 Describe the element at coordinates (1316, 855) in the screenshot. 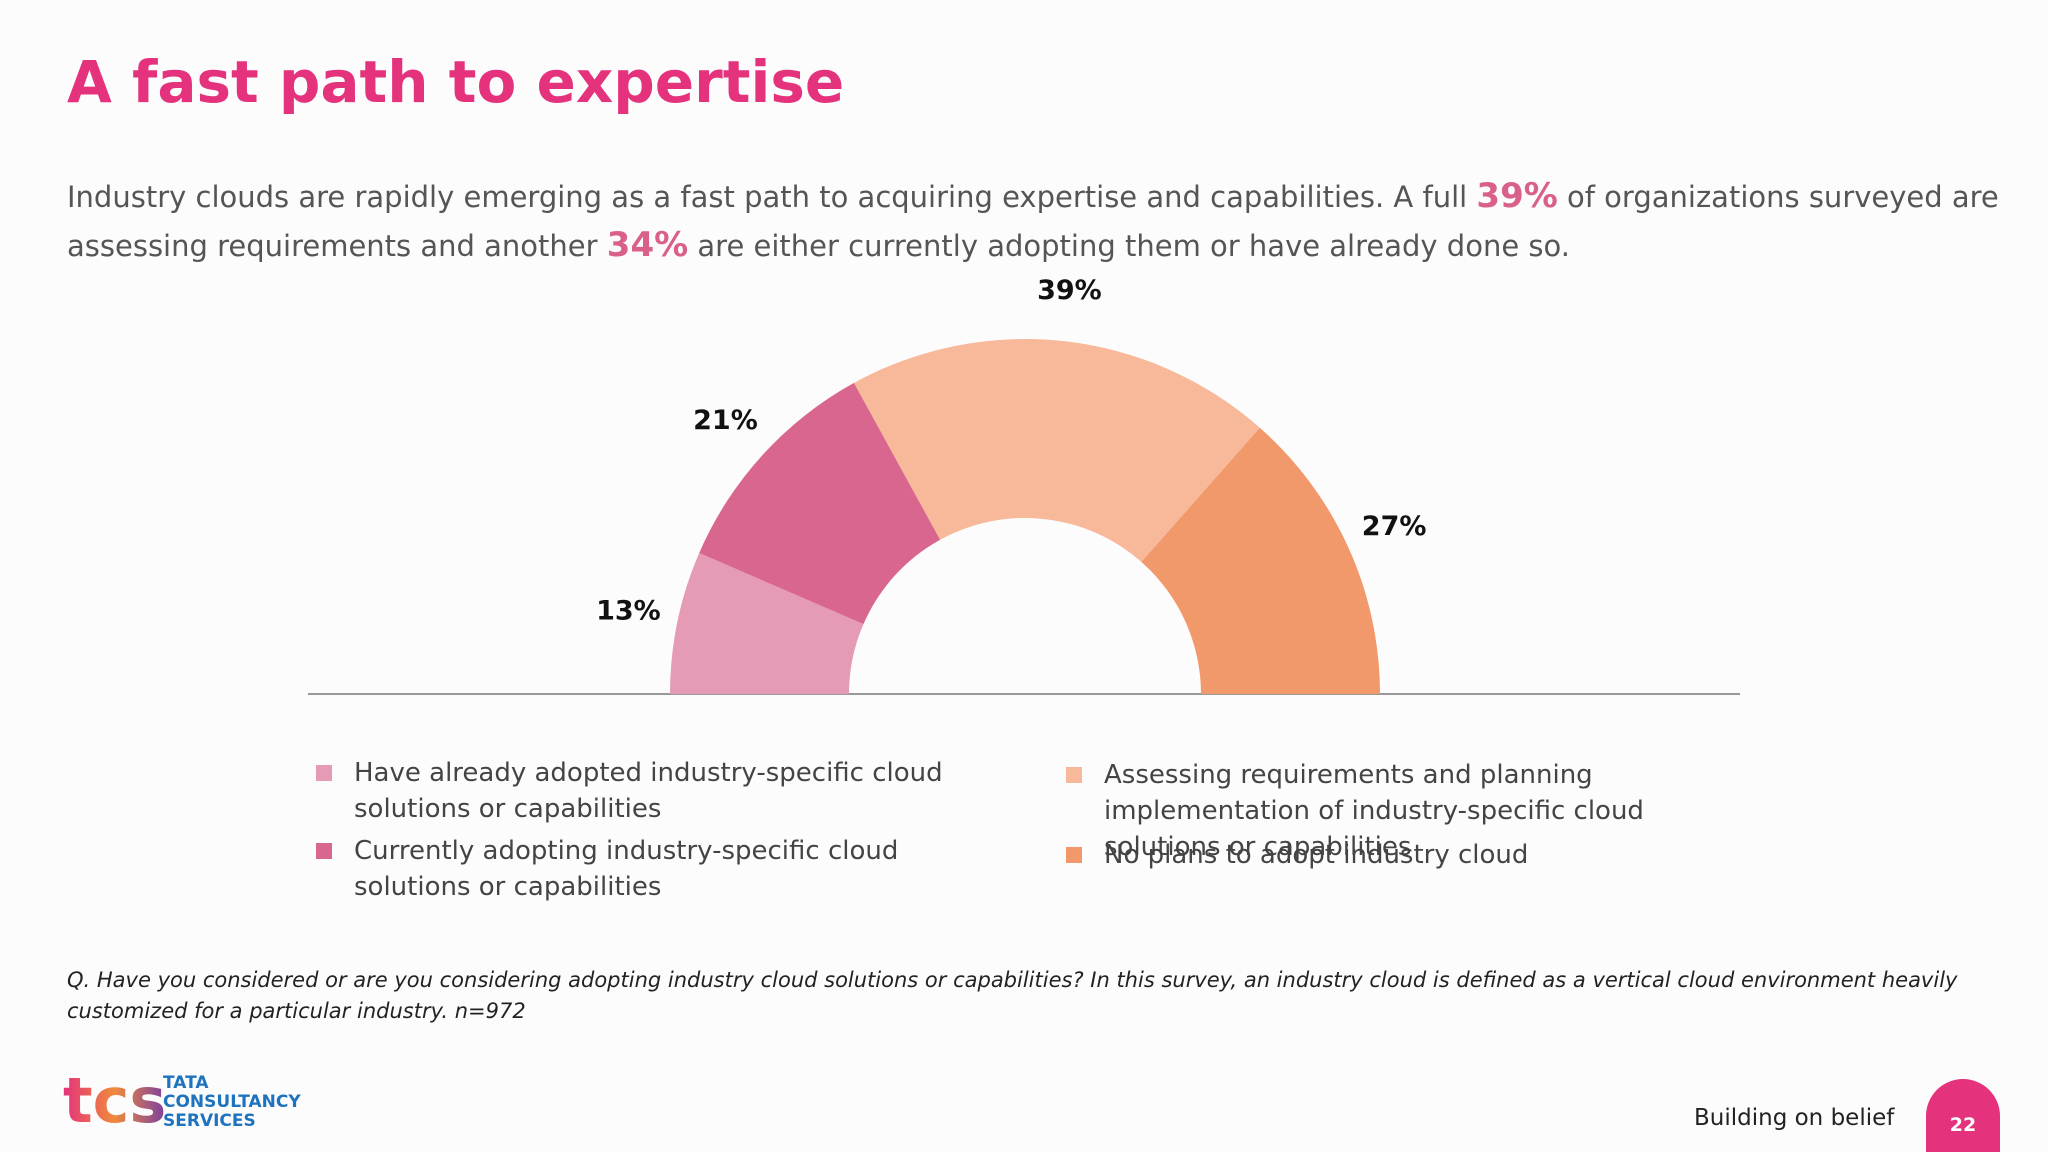

I see `legend-label: No plans to adopt industry cloud` at that location.